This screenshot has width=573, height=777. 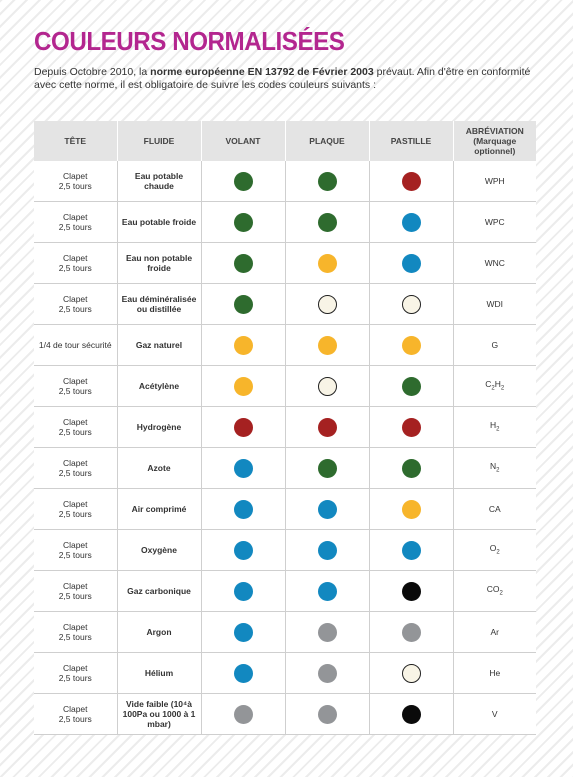 What do you see at coordinates (159, 509) in the screenshot?
I see `fluide-cell: Air comprimé` at bounding box center [159, 509].